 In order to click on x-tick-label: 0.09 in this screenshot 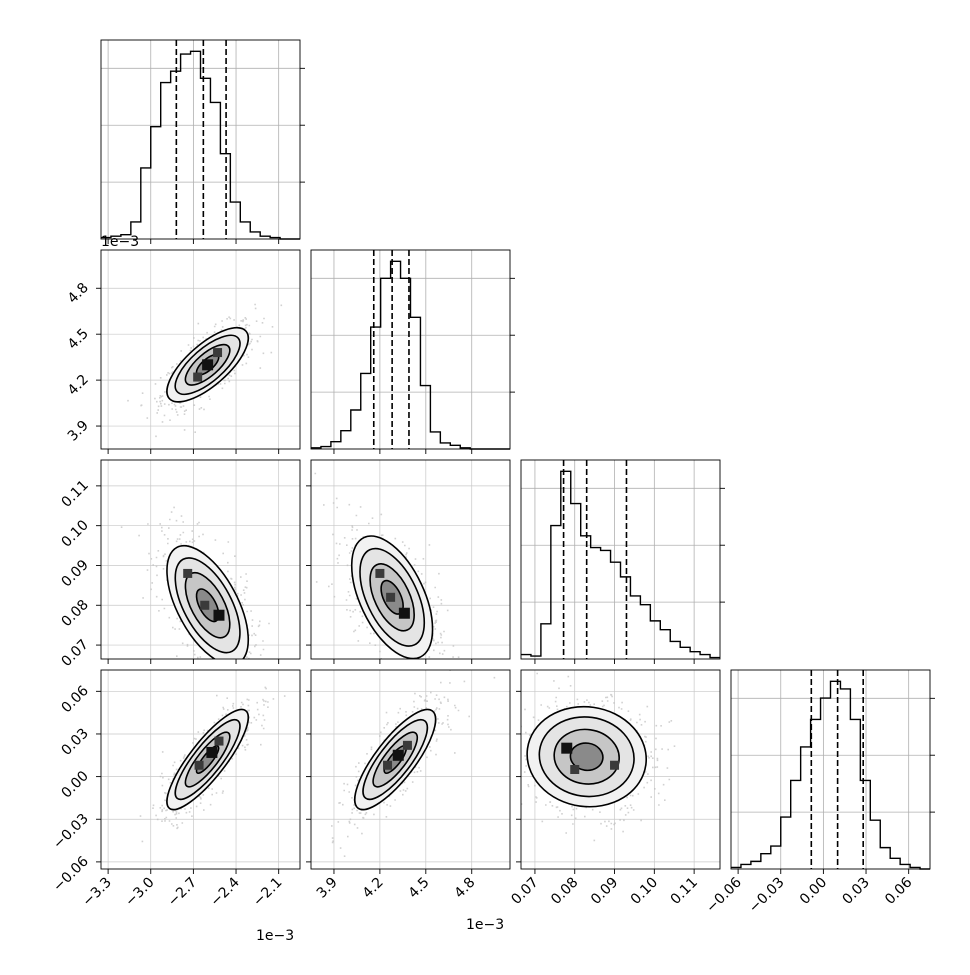, I will do `click(604, 891)`.